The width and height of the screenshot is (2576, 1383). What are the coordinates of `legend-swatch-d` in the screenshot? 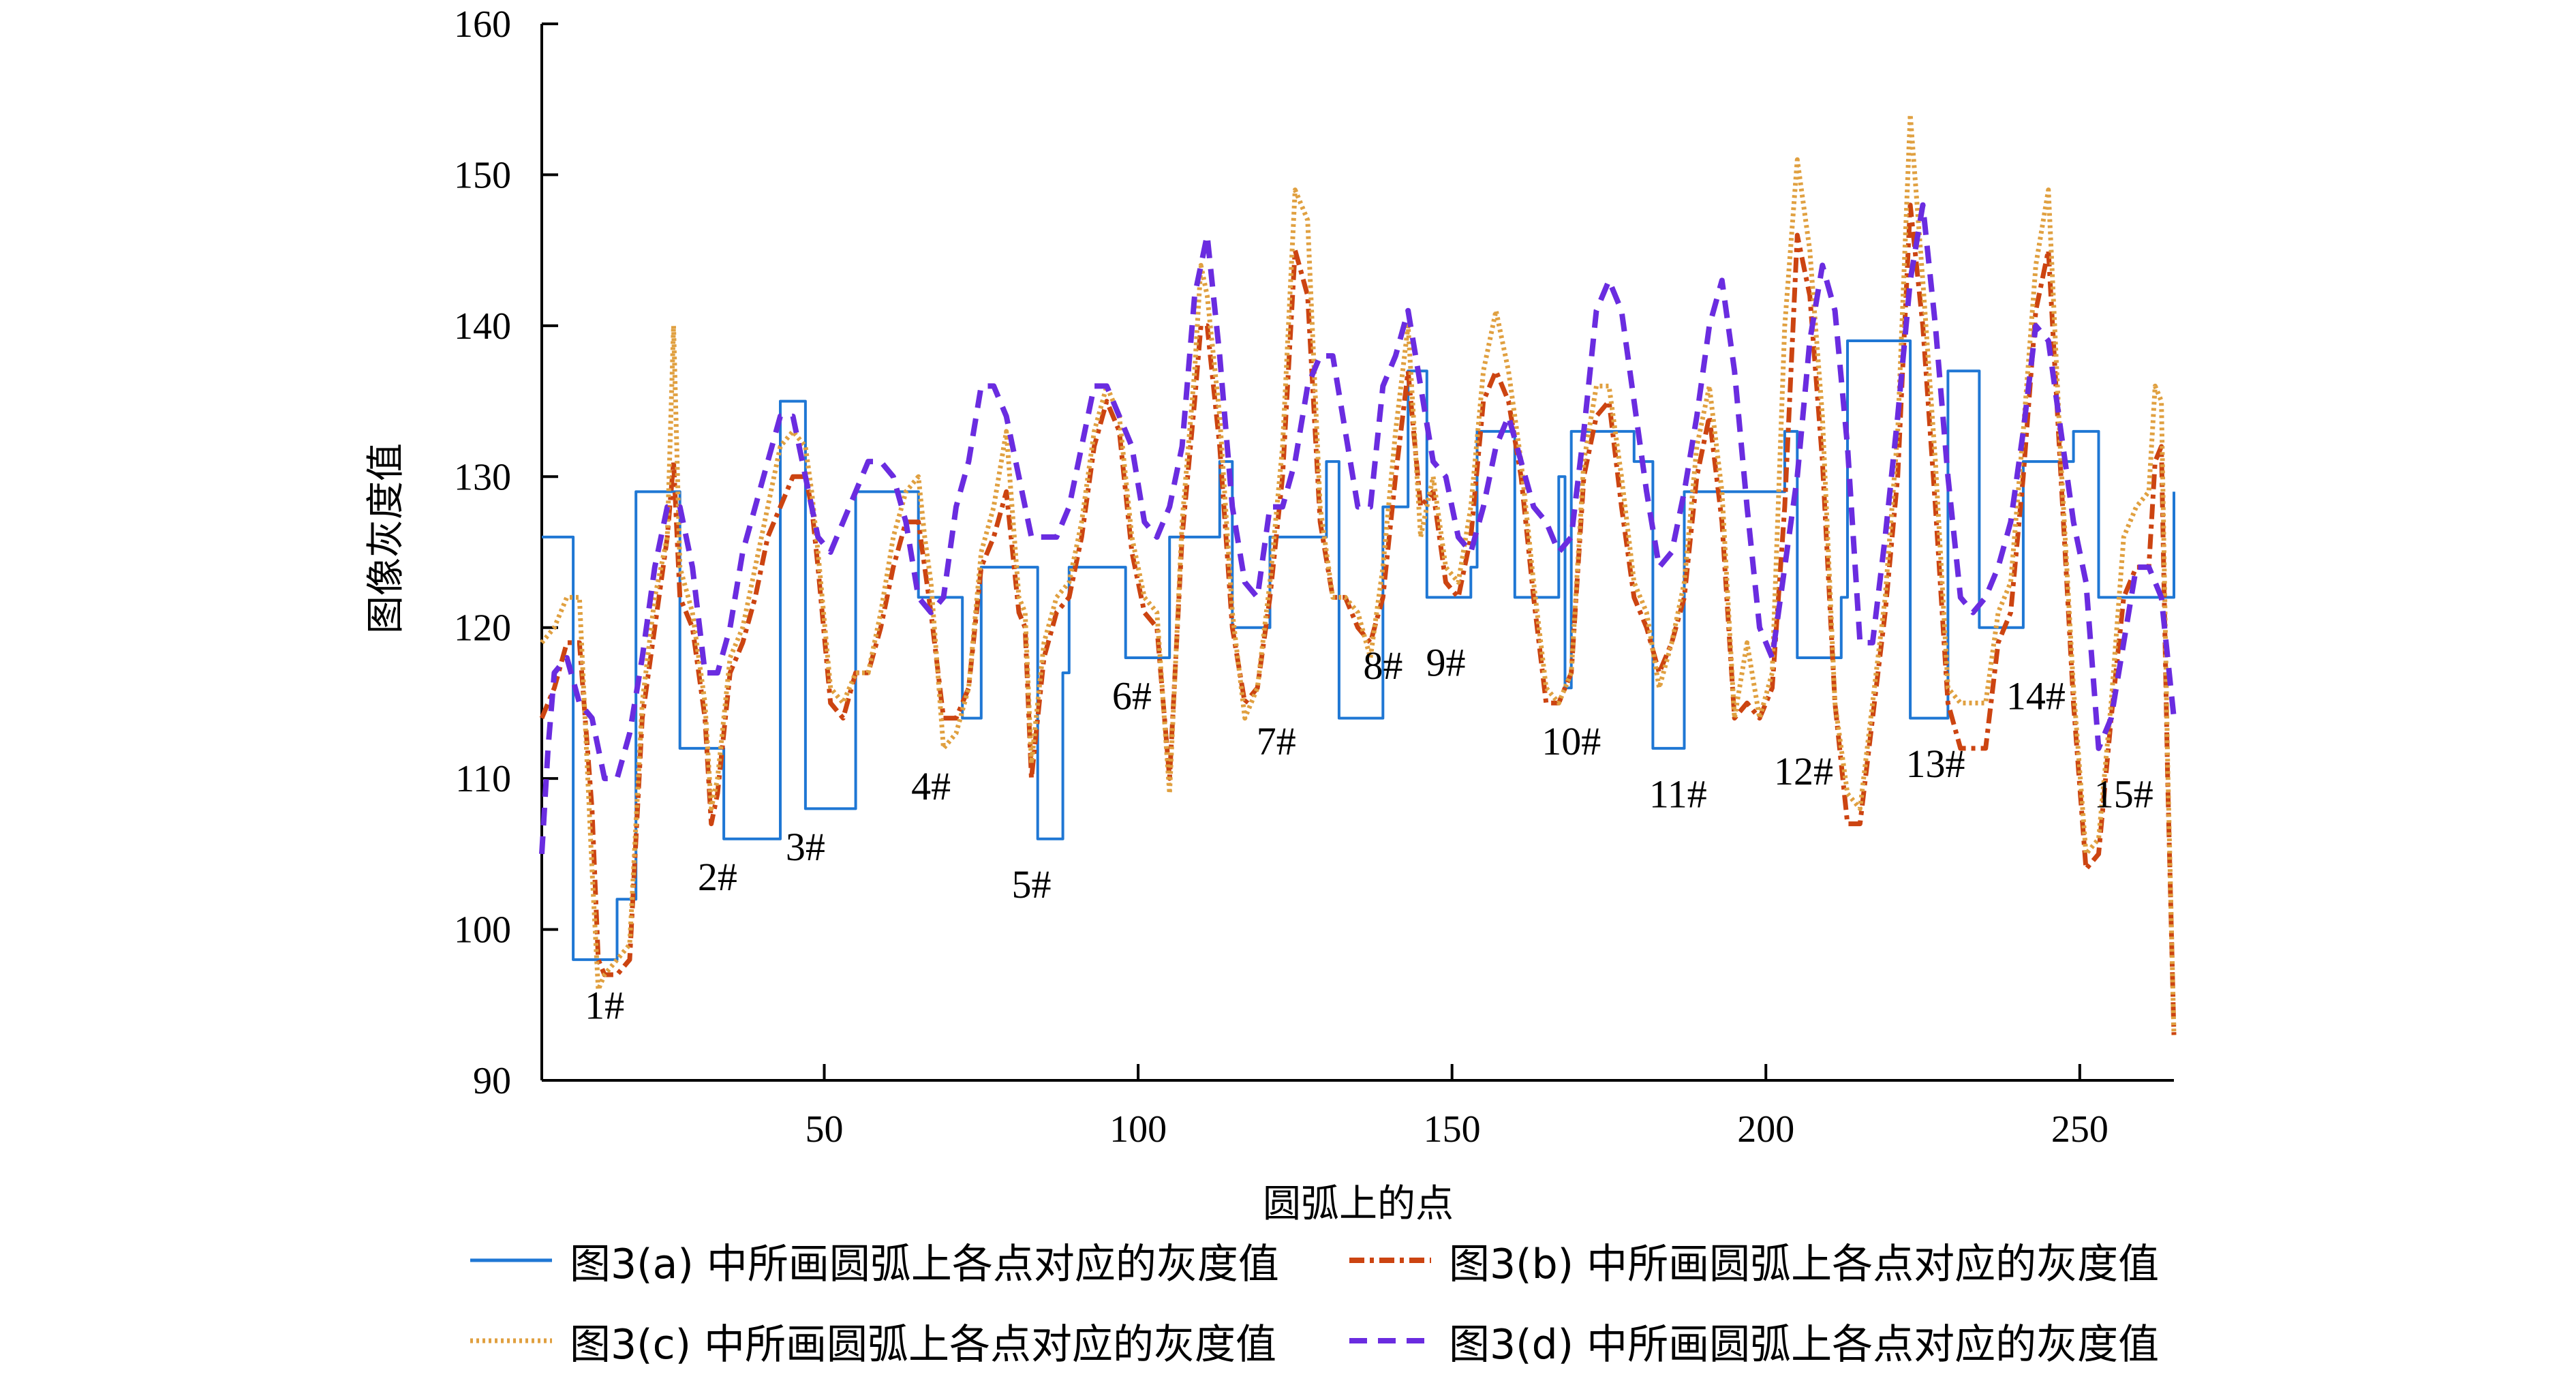 It's located at (1390, 1340).